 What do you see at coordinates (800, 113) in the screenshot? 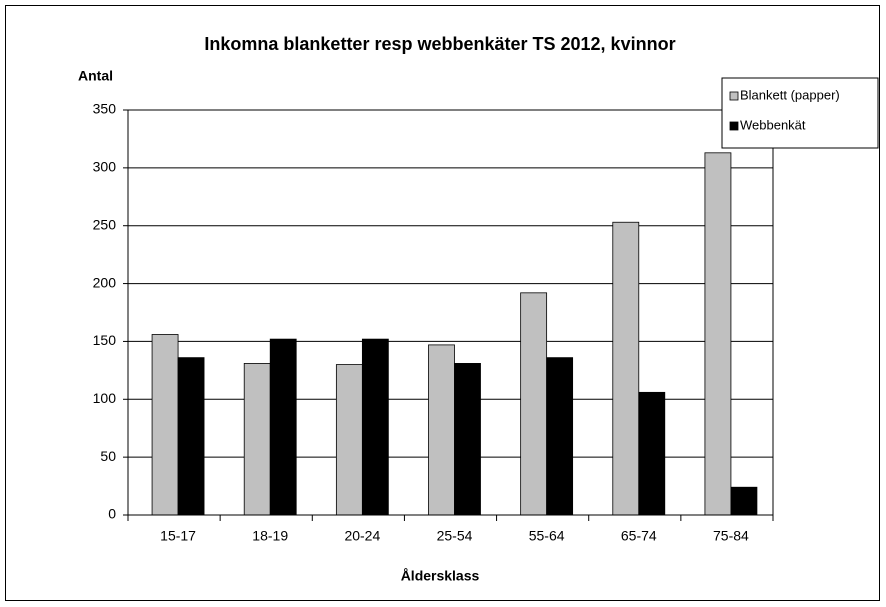
I see `legend-box` at bounding box center [800, 113].